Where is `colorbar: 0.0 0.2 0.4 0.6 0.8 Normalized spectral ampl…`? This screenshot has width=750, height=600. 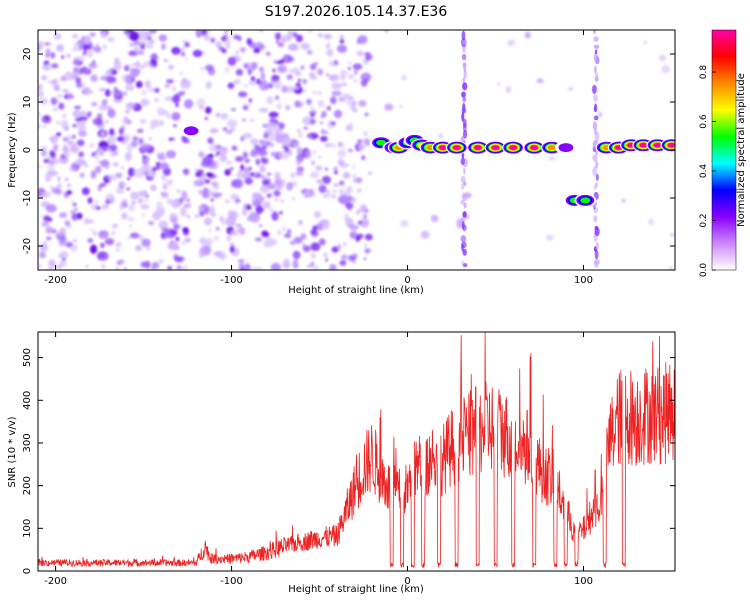
colorbar: 0.0 0.2 0.4 0.6 0.8 Normalized spectral ampl… is located at coordinates (723, 153).